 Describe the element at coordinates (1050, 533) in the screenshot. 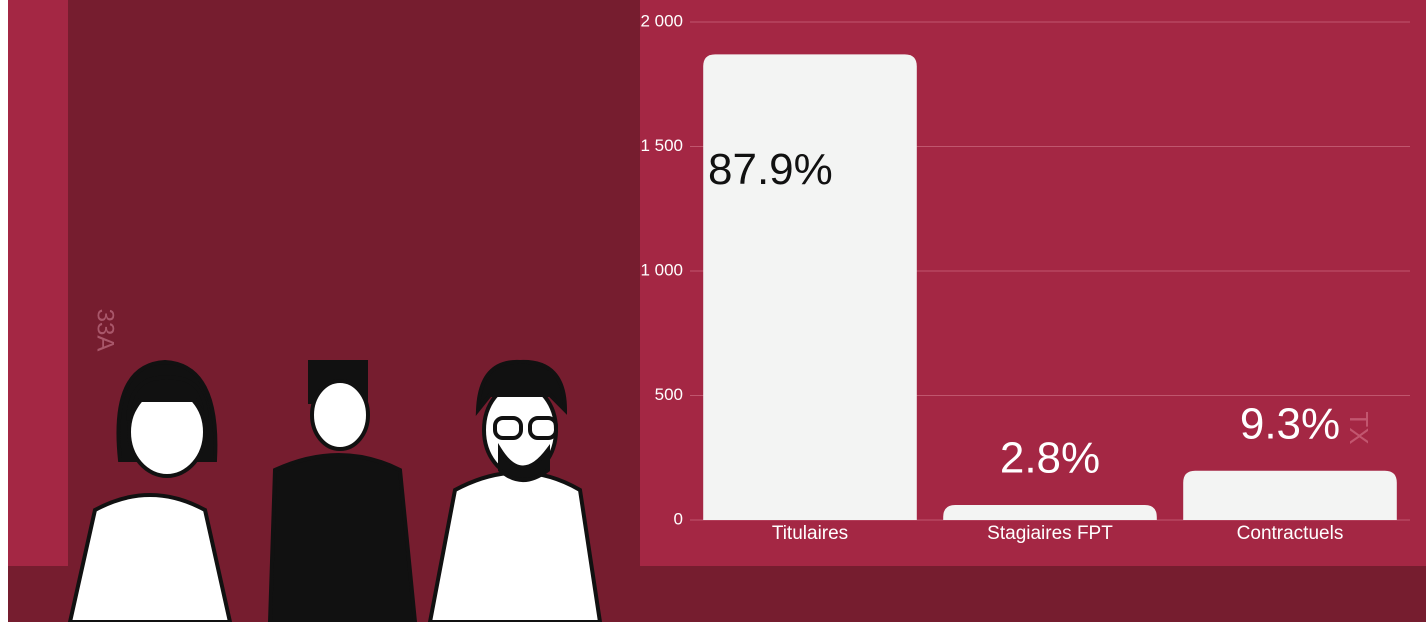

I see `x-tick-label: Stagiaires FPT` at that location.